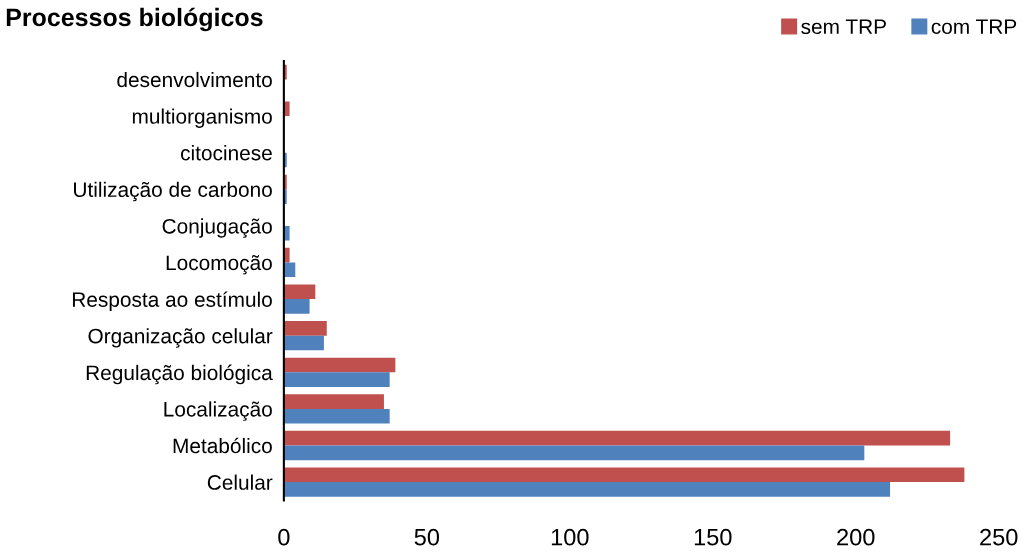  Describe the element at coordinates (173, 191) in the screenshot. I see `y-tick-label: Utilização de carbono` at that location.